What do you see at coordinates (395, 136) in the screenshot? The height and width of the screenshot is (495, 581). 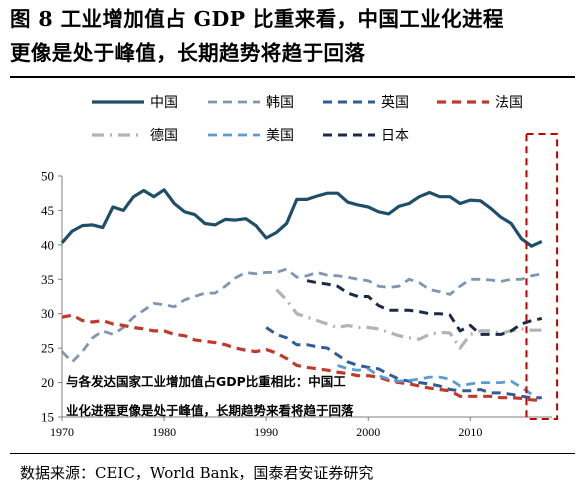 I see `legend-label-6: 日本` at bounding box center [395, 136].